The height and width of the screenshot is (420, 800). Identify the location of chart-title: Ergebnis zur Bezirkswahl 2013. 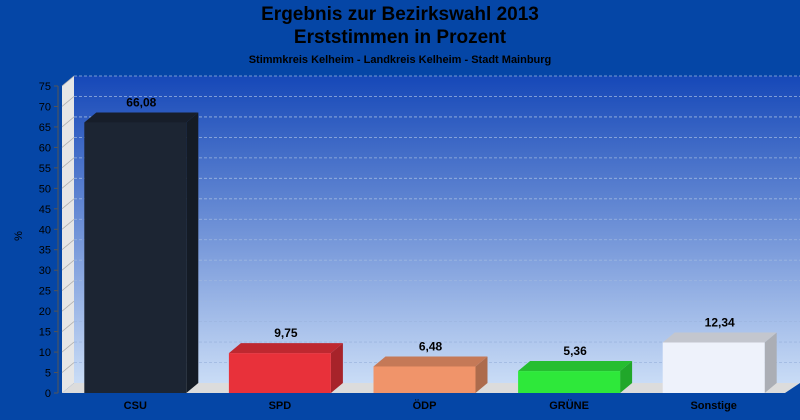
(400, 14).